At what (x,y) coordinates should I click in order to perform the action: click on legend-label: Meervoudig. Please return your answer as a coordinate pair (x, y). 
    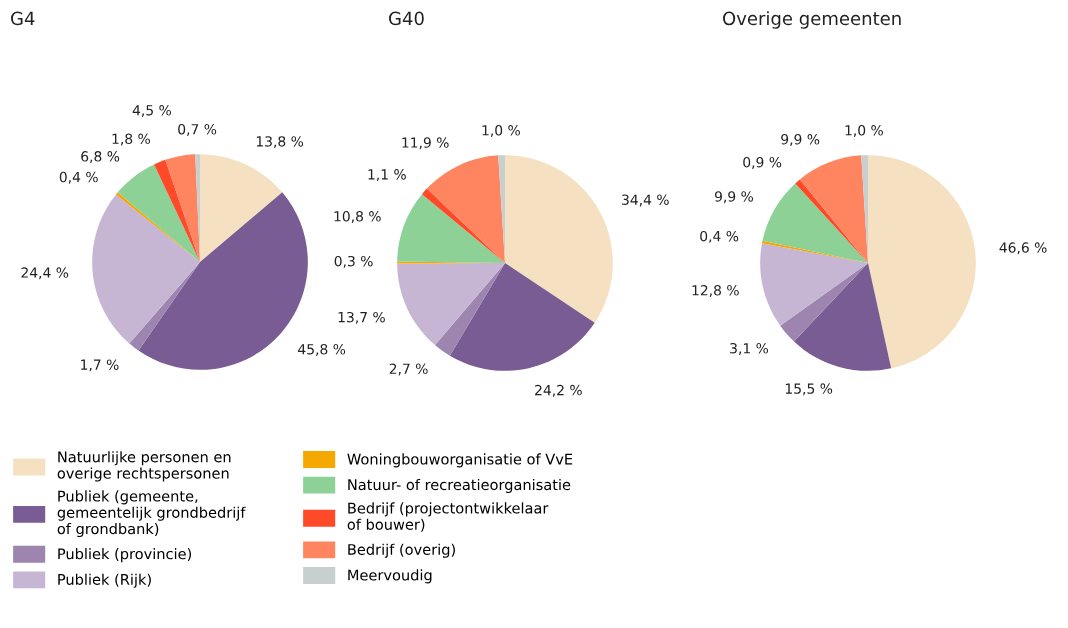
    Looking at the image, I should click on (390, 576).